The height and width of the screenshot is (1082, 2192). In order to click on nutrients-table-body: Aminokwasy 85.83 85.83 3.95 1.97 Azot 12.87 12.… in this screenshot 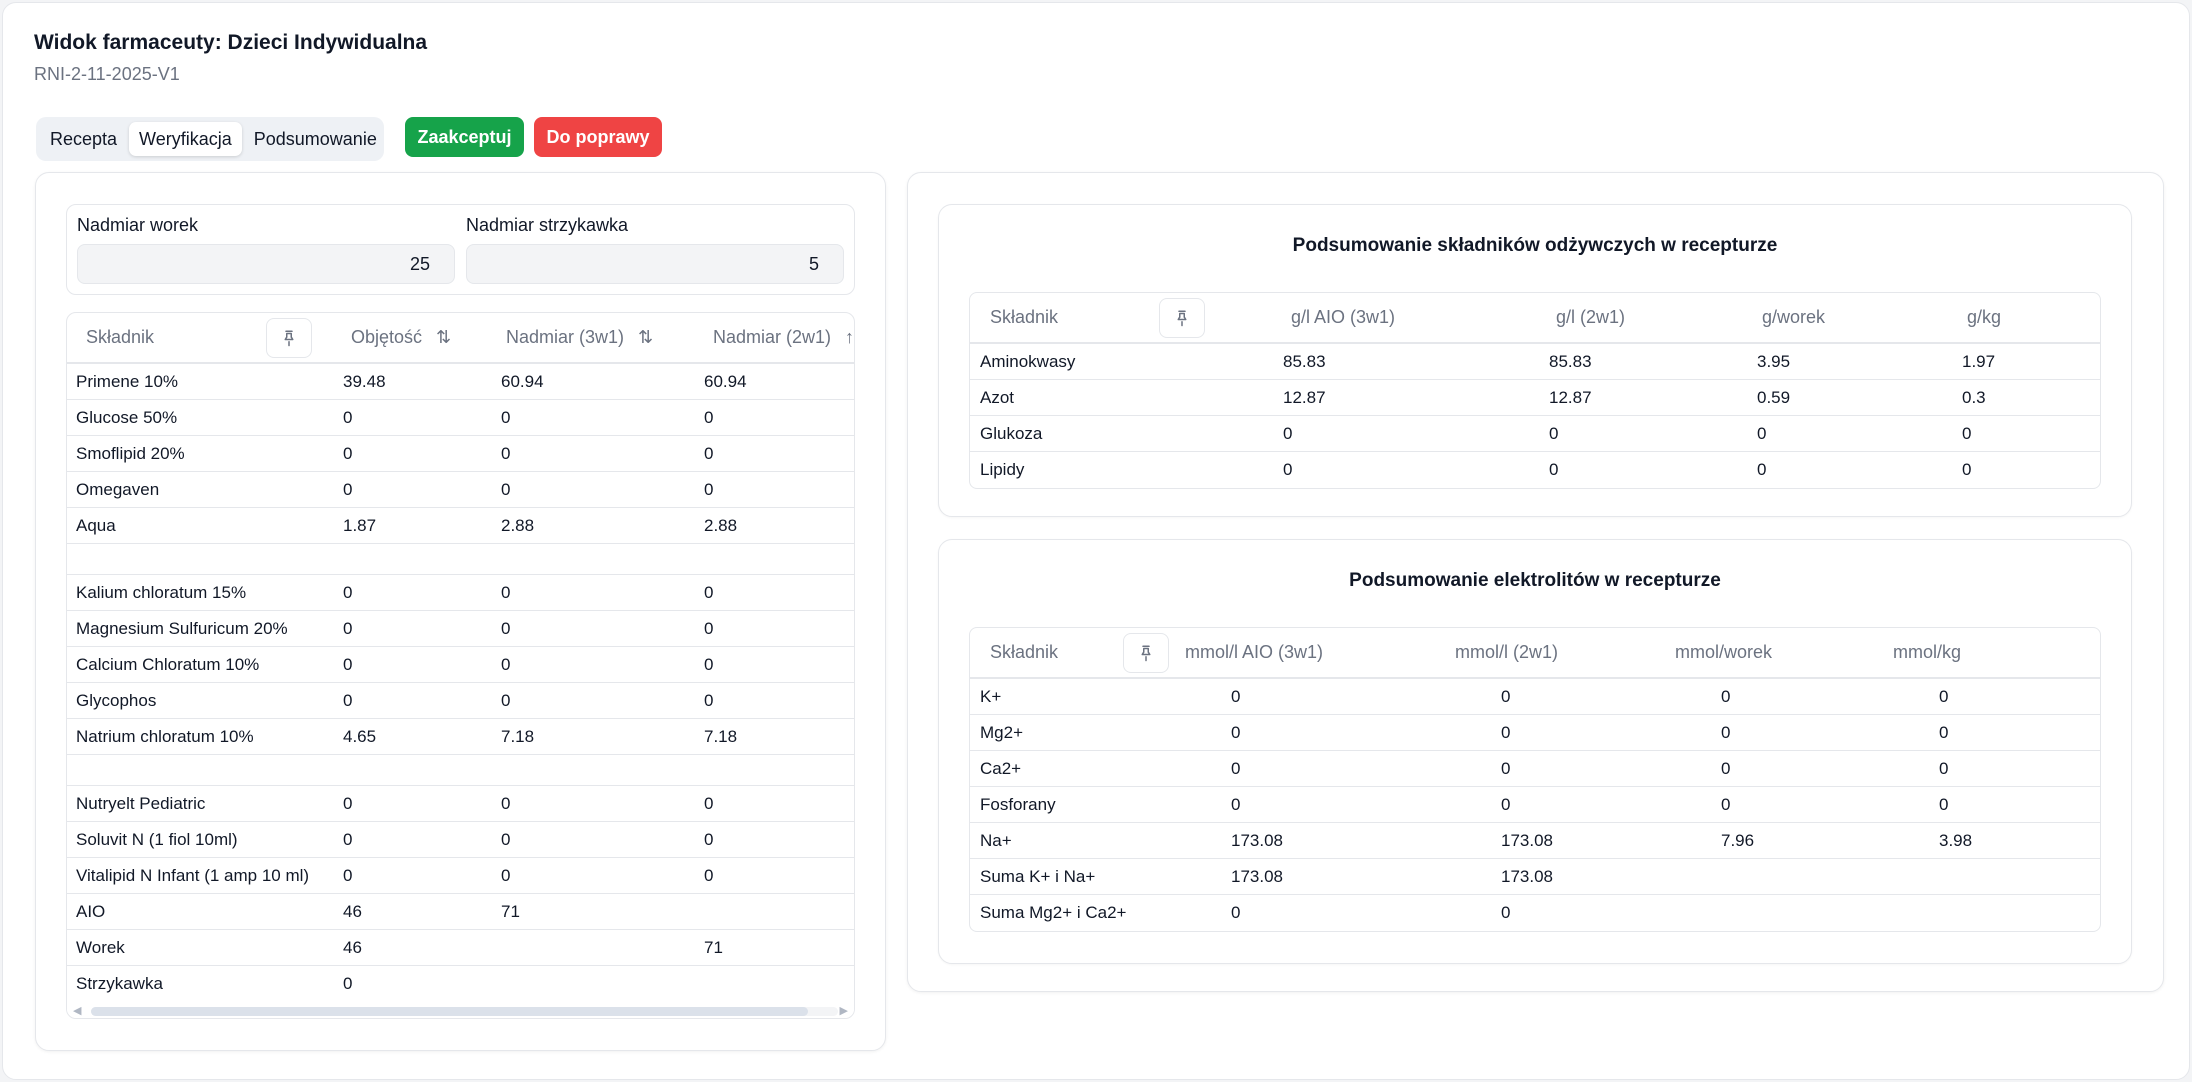, I will do `click(1535, 416)`.